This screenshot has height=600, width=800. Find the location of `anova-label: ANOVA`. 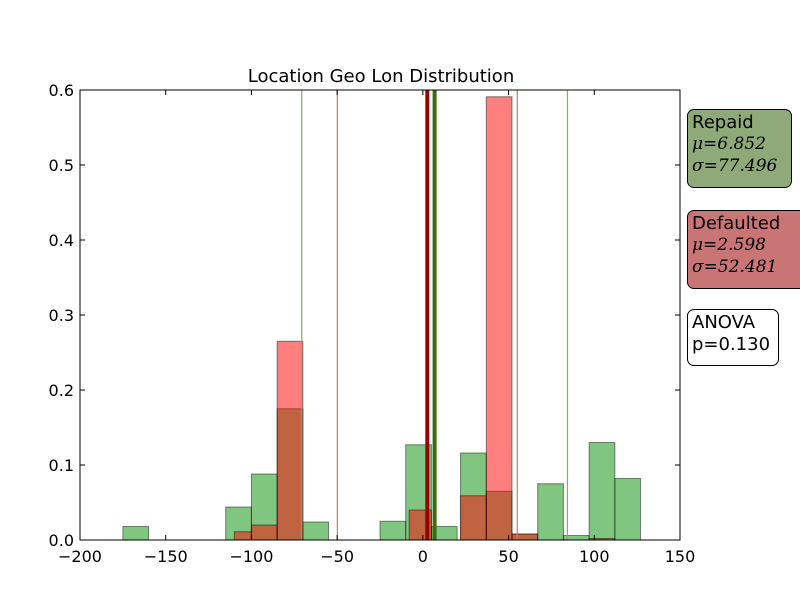

anova-label: ANOVA is located at coordinates (724, 322).